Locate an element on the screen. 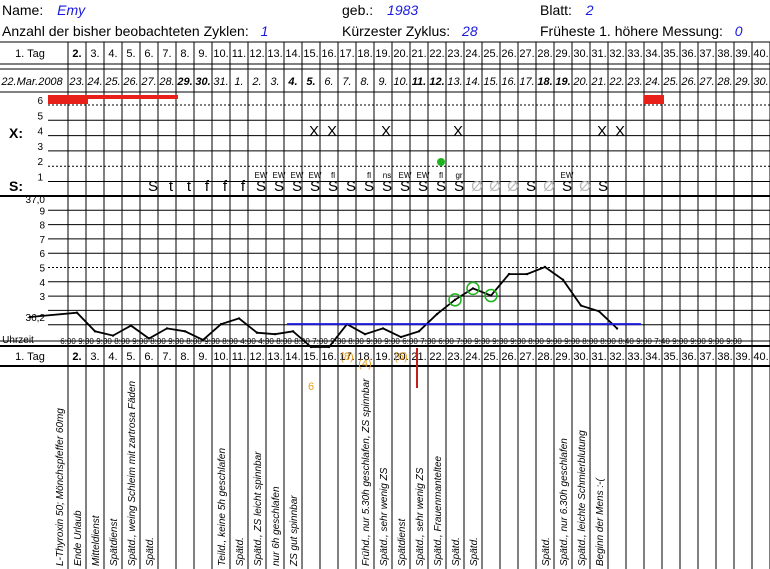 The image size is (770, 569). date-label: 25. is located at coordinates (112, 82).